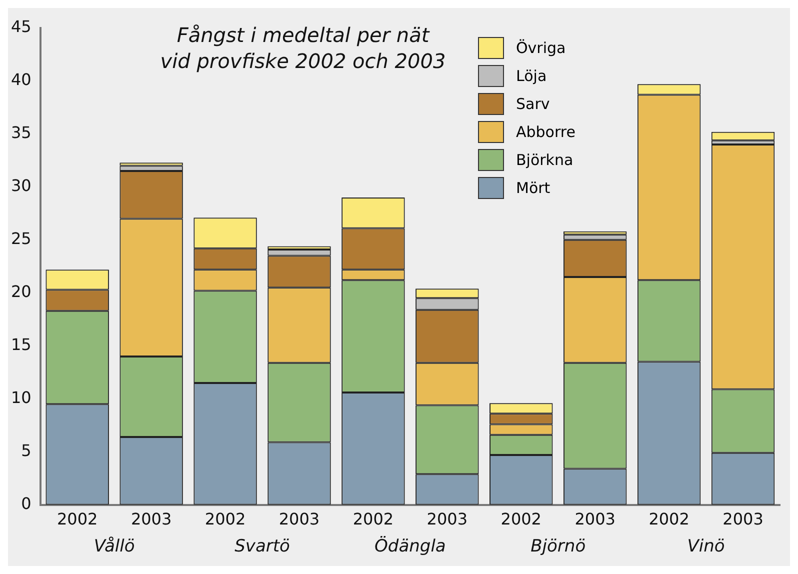 The width and height of the screenshot is (798, 574). I want to click on legend-label: Björkna, so click(545, 160).